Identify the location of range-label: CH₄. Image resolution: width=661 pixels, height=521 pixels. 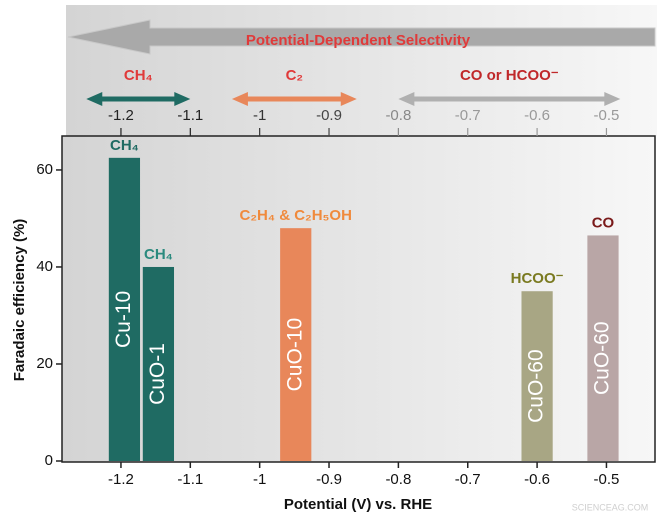
(138, 75).